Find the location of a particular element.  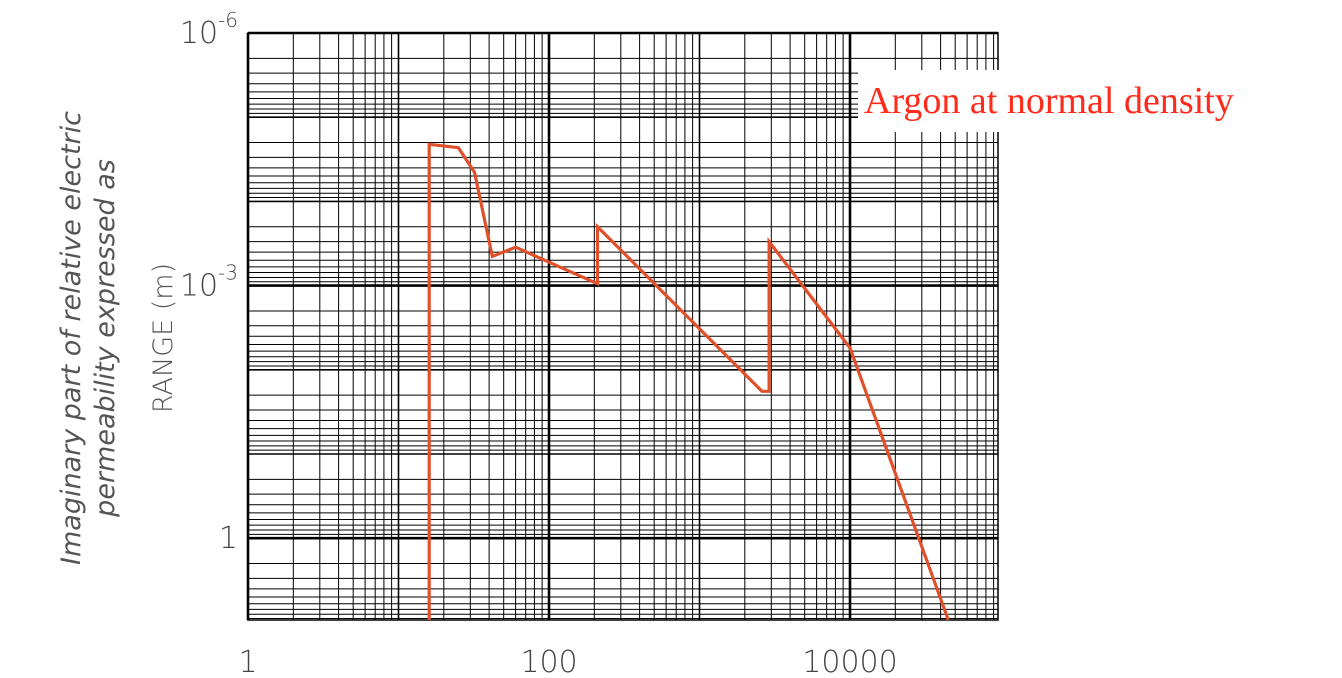

y-tick-label-2: 1 is located at coordinates (228, 538).